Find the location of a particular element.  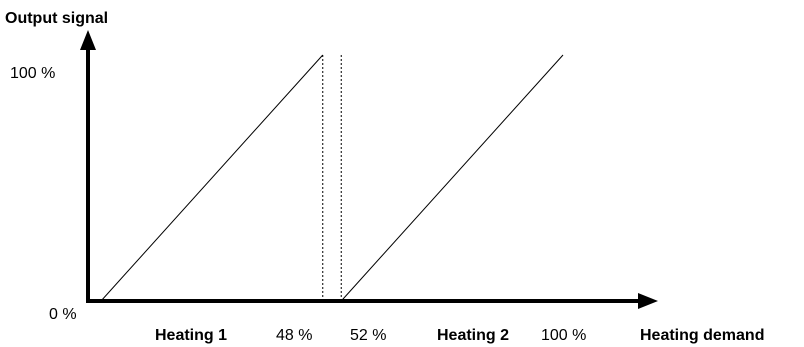

x-tick-label-48: 48 % is located at coordinates (294, 335).